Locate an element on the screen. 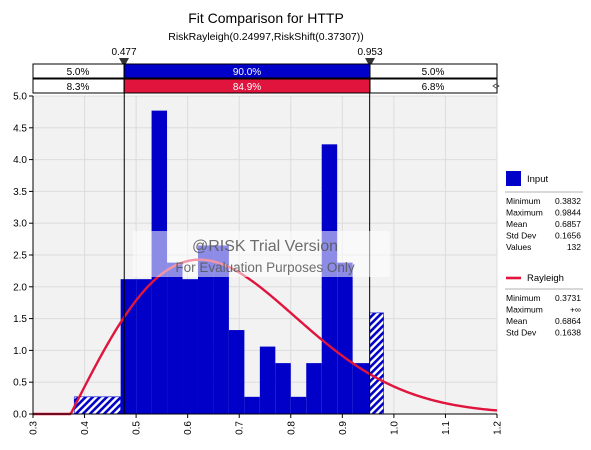 This screenshot has height=450, width=591. y-tick-label: 1.0 is located at coordinates (20, 351).